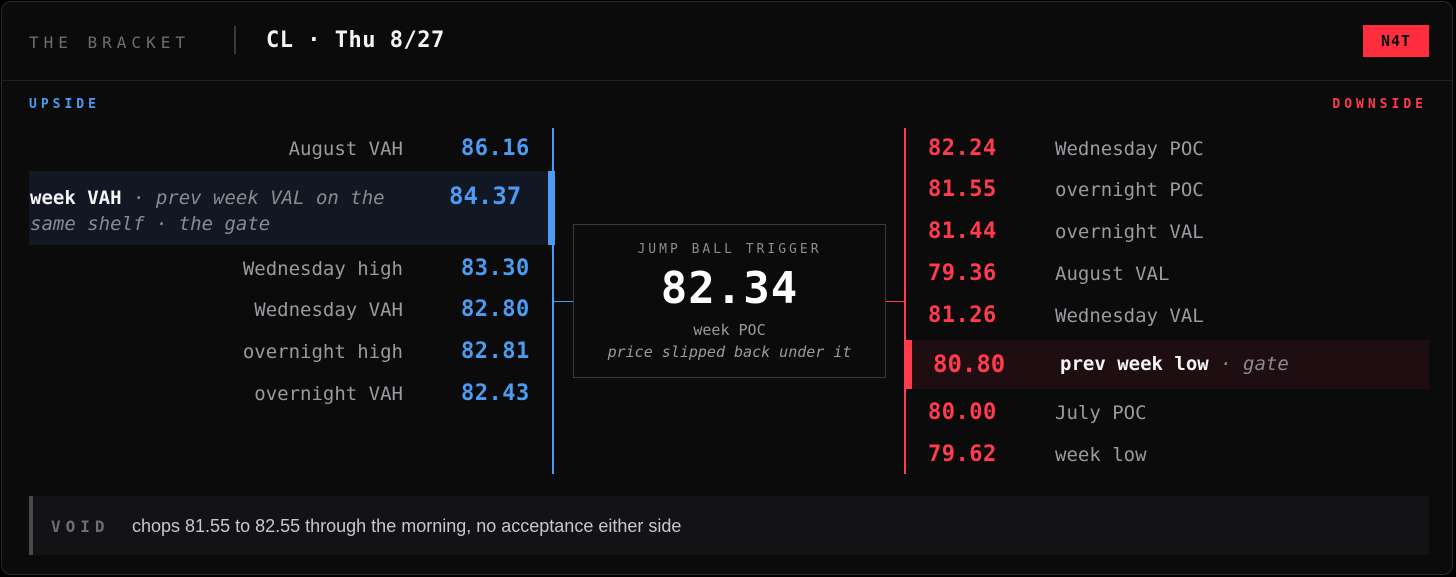 Image resolution: width=1456 pixels, height=577 pixels. I want to click on upside-level: Wednesday VAH 82.80, so click(289, 310).